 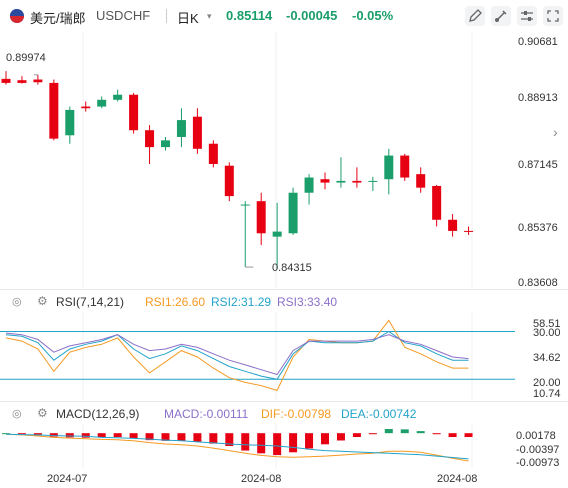 I want to click on rsi3-value: RSI3:33.40, so click(x=307, y=302).